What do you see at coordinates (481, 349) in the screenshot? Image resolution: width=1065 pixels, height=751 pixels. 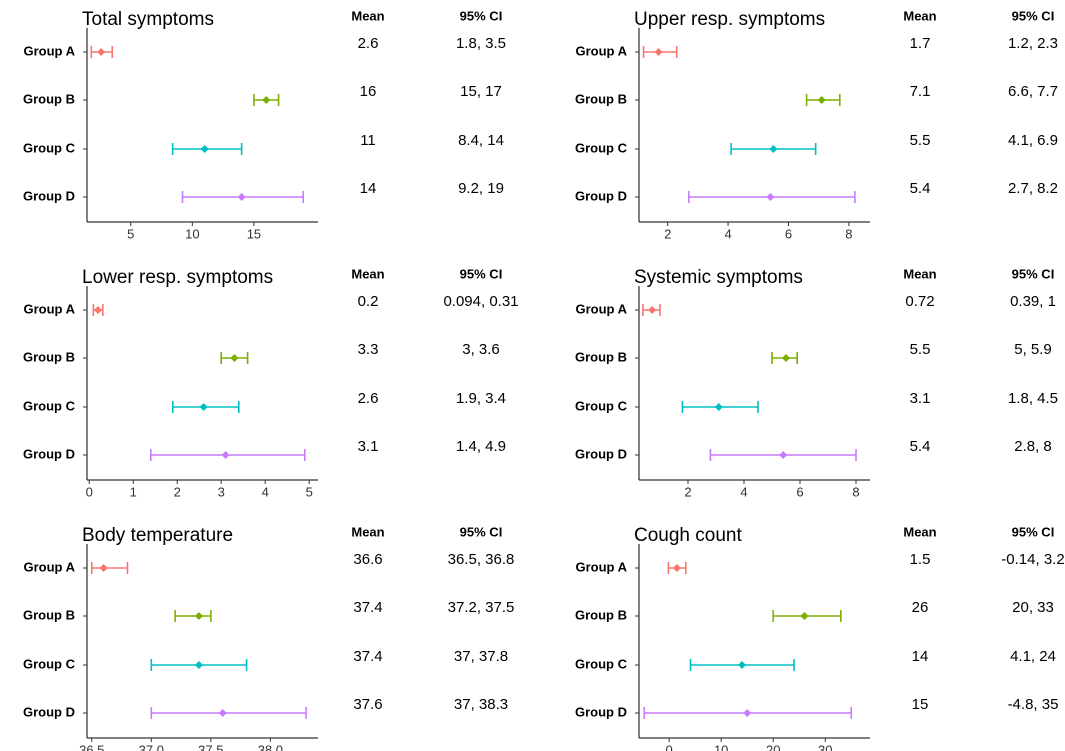 I see `ci-value: 3, 3.6` at bounding box center [481, 349].